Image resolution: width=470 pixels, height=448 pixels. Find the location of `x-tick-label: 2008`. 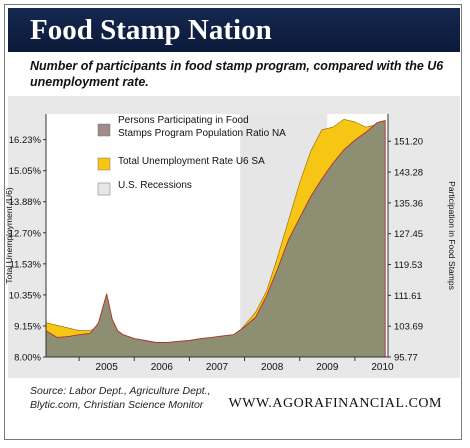

x-tick-label: 2008 is located at coordinates (272, 367).